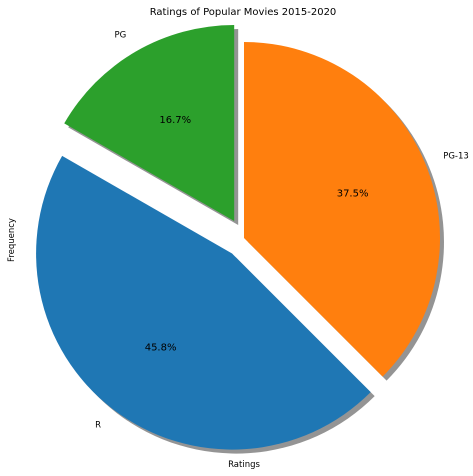  What do you see at coordinates (12, 240) in the screenshot?
I see `y-axis-label: Frequency` at bounding box center [12, 240].